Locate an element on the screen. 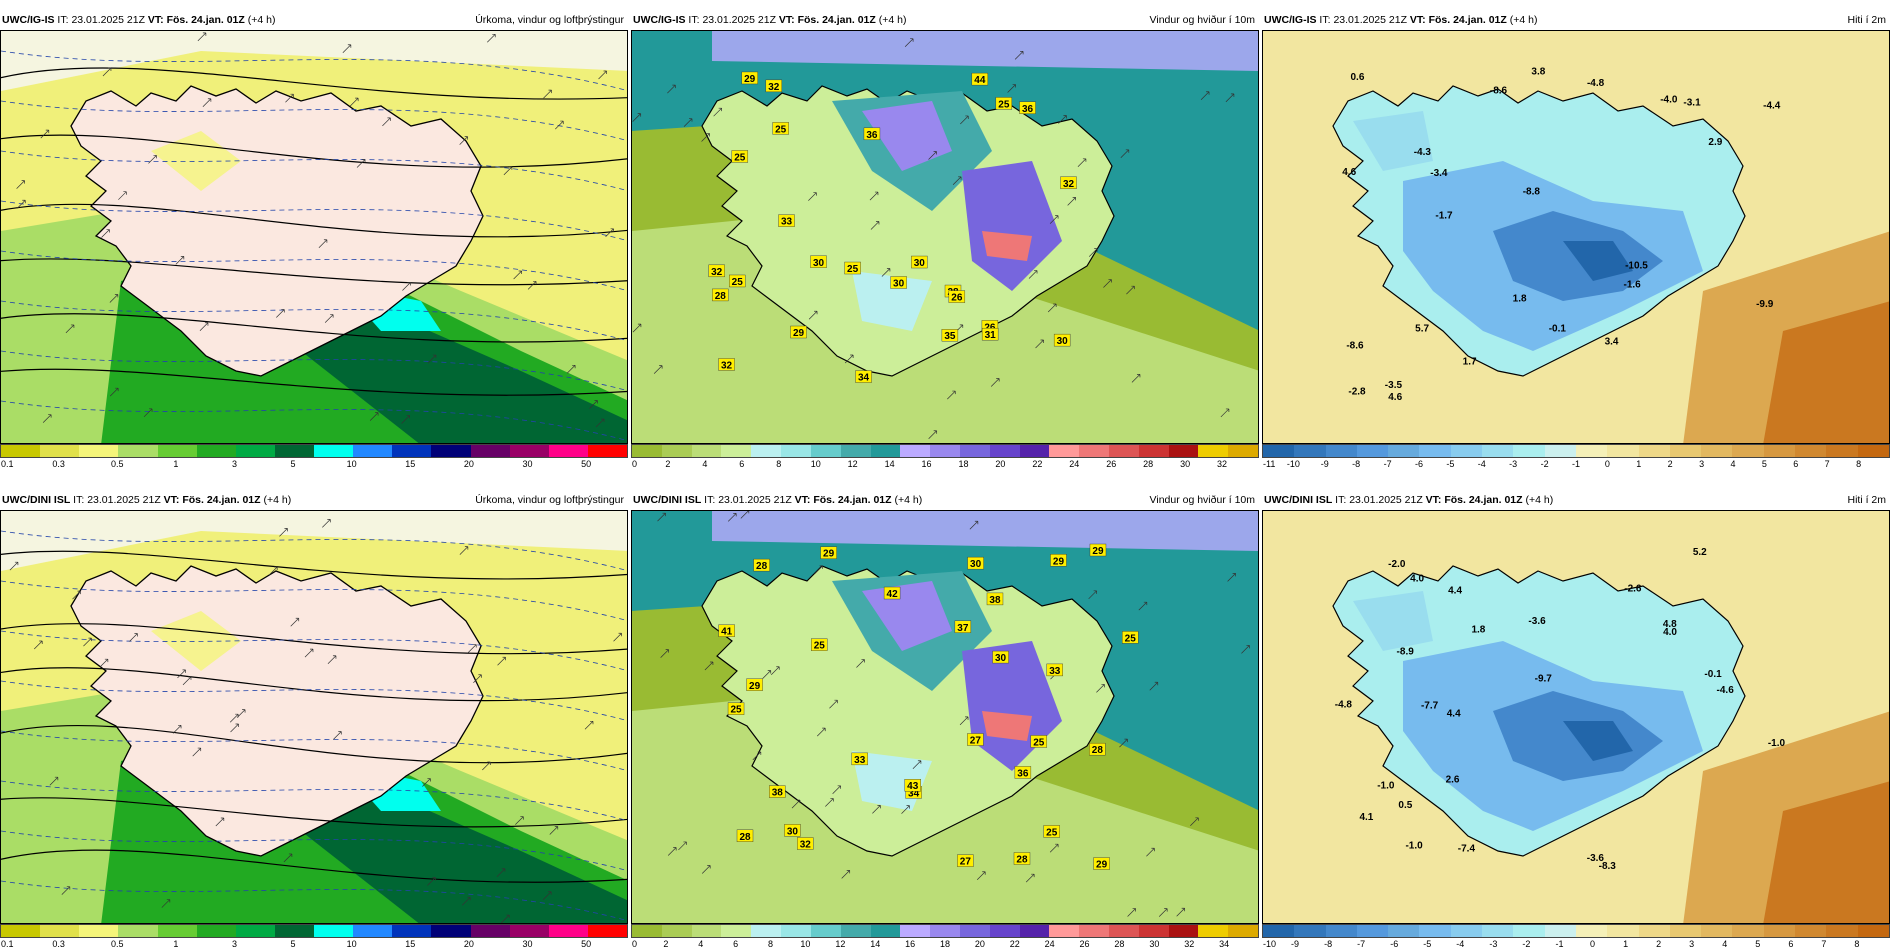 The image size is (1900, 950). init-time: 23.01.2025 21Z is located at coordinates (755, 500).